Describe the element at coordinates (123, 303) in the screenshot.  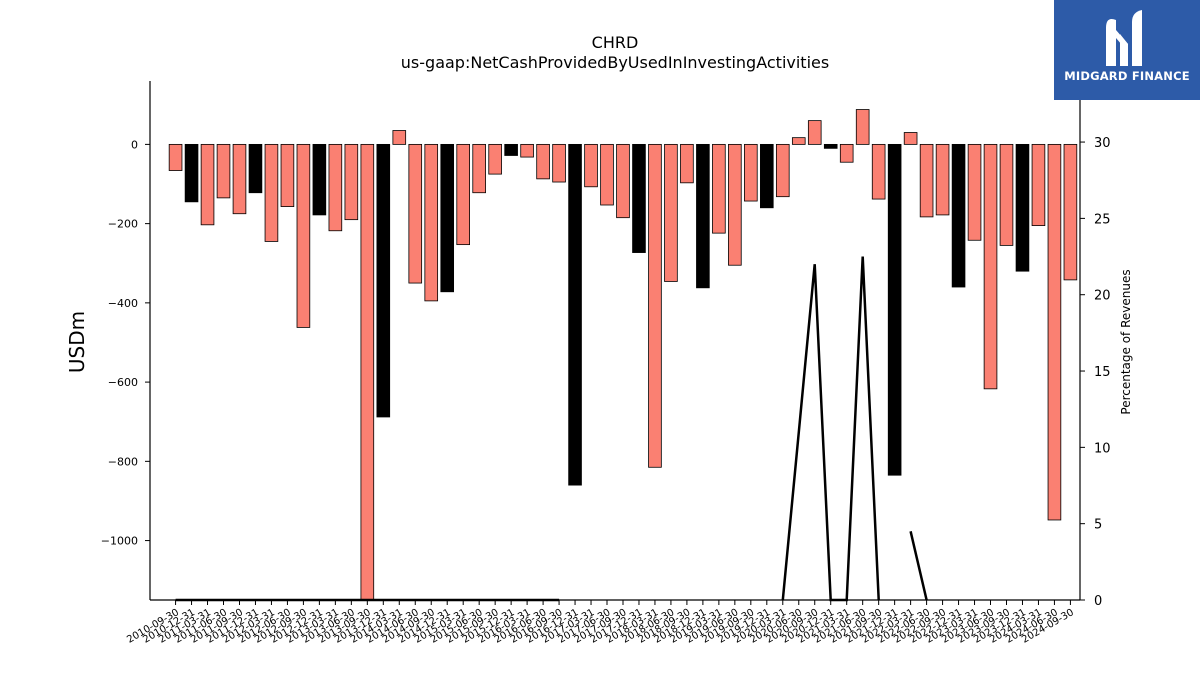
I see `y-tick-label: −400` at that location.